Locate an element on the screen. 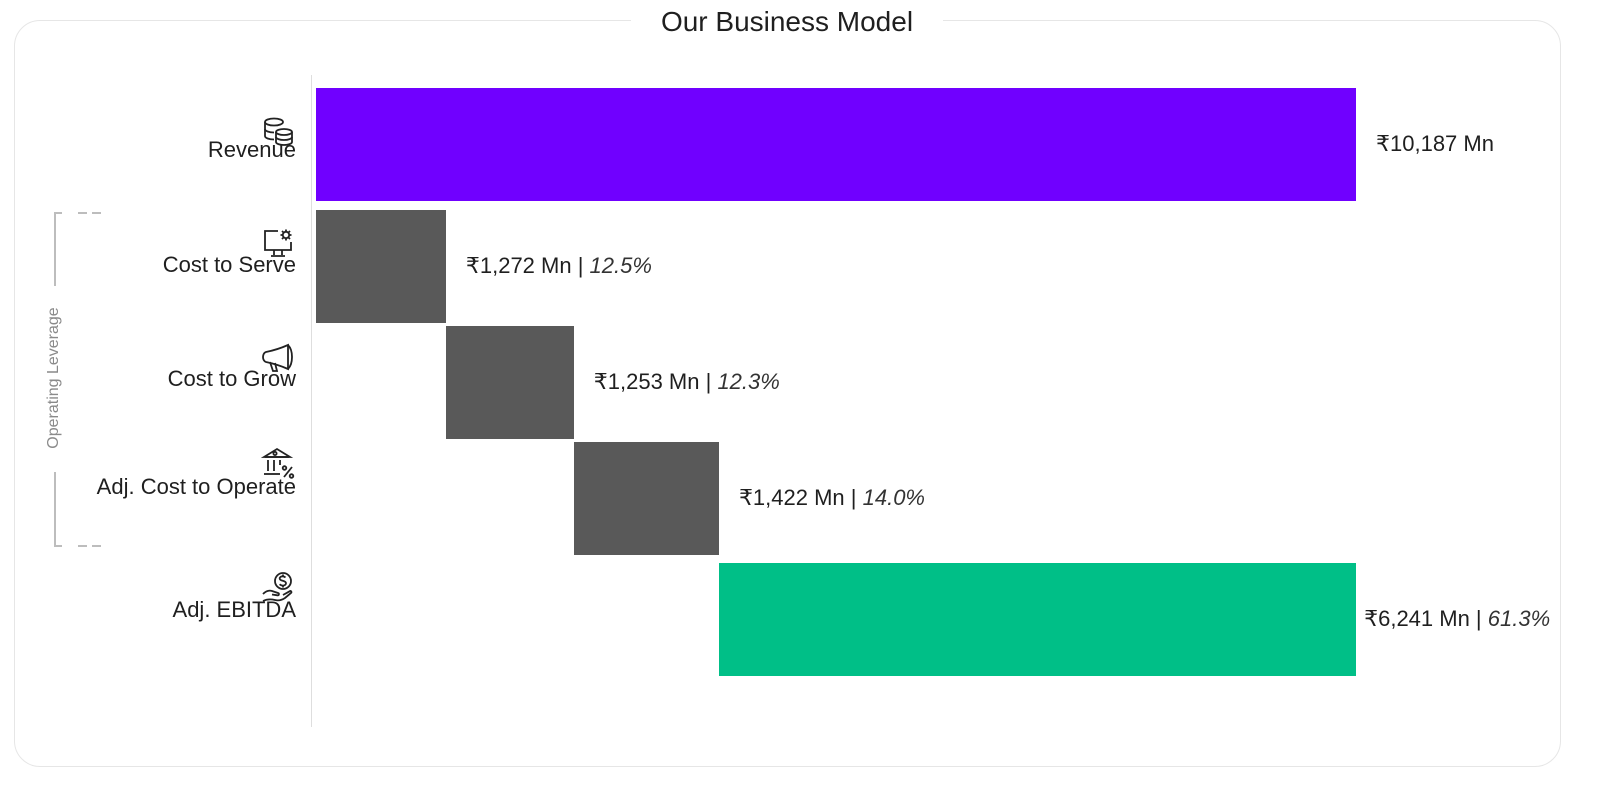 The width and height of the screenshot is (1600, 791). data-label: ₹10,187 Mn is located at coordinates (1435, 144).